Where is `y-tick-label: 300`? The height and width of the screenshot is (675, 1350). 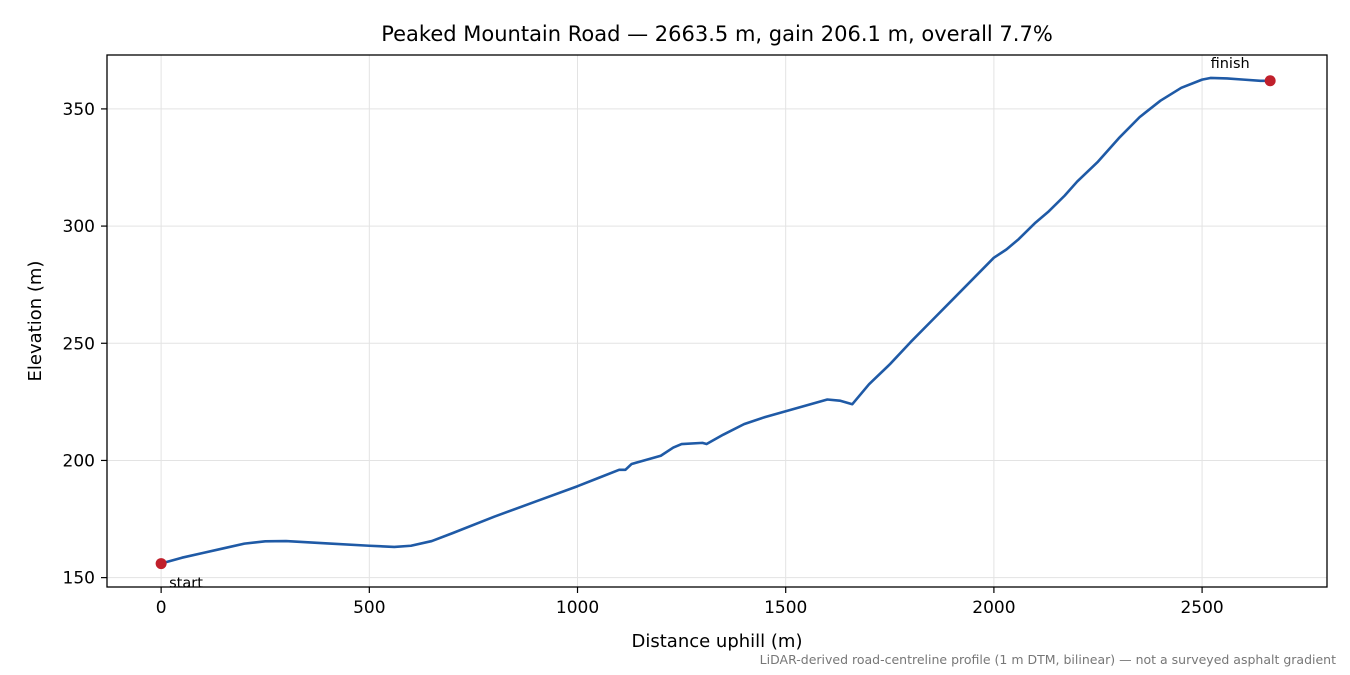
y-tick-label: 300 is located at coordinates (79, 227).